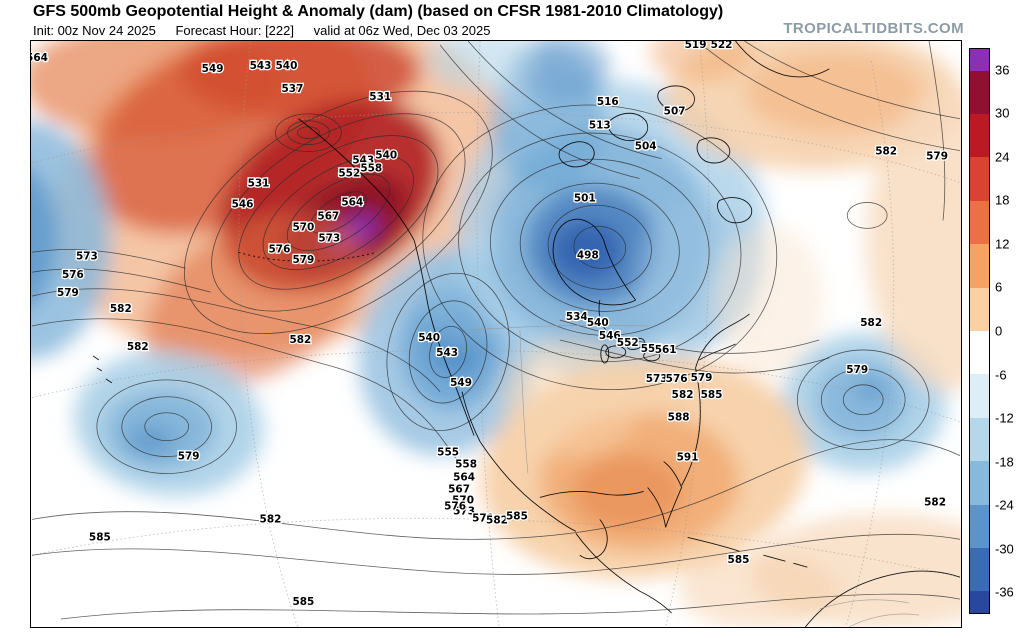 The width and height of the screenshot is (1024, 638). I want to click on contour-label: 561, so click(666, 350).